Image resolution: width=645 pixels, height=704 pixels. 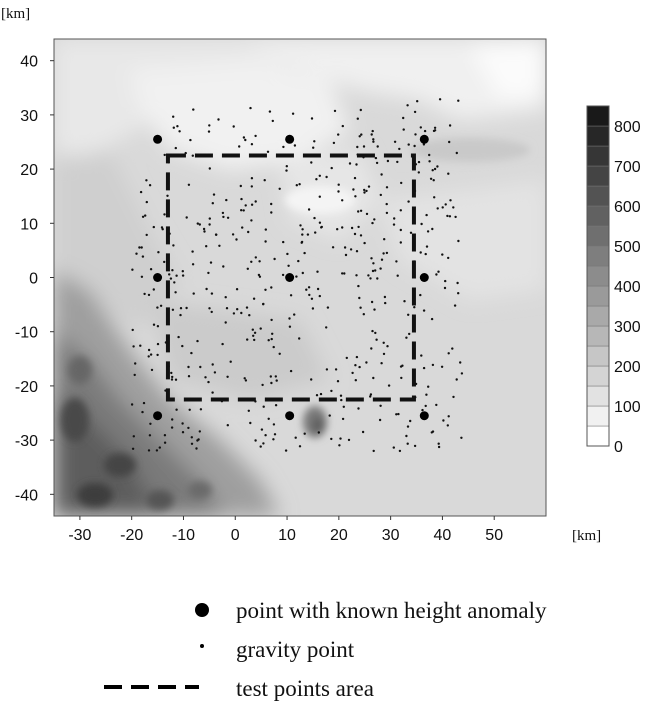 What do you see at coordinates (26, 387) in the screenshot?
I see `y-tick-label: -20` at bounding box center [26, 387].